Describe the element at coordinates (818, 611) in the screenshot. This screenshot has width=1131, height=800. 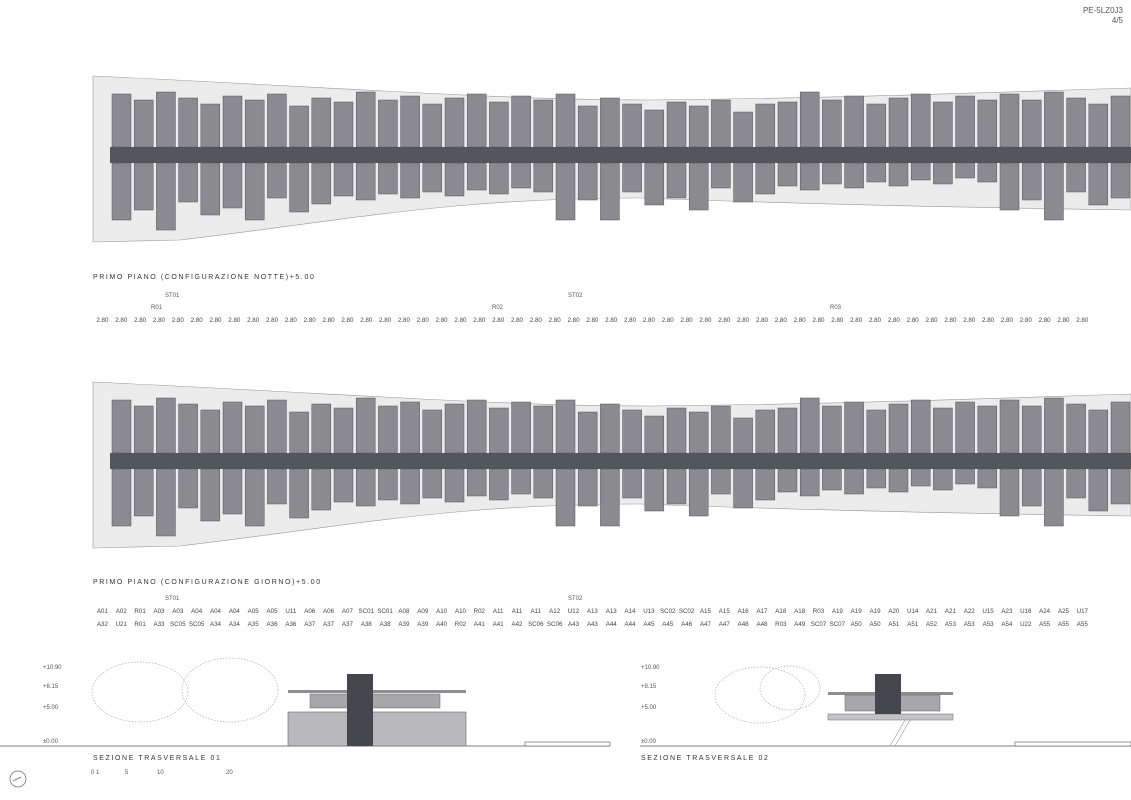
I see `day-row1-cell: R03` at that location.